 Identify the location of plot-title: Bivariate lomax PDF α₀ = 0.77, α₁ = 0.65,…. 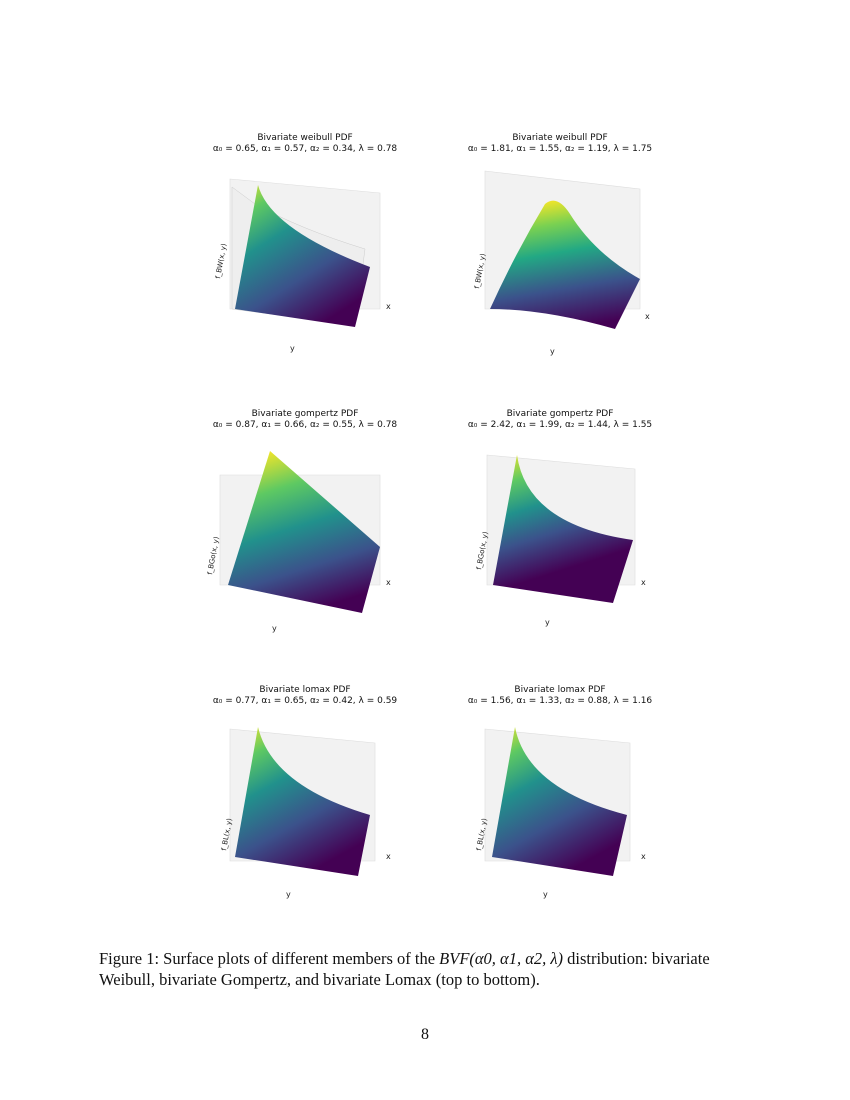
(305, 695).